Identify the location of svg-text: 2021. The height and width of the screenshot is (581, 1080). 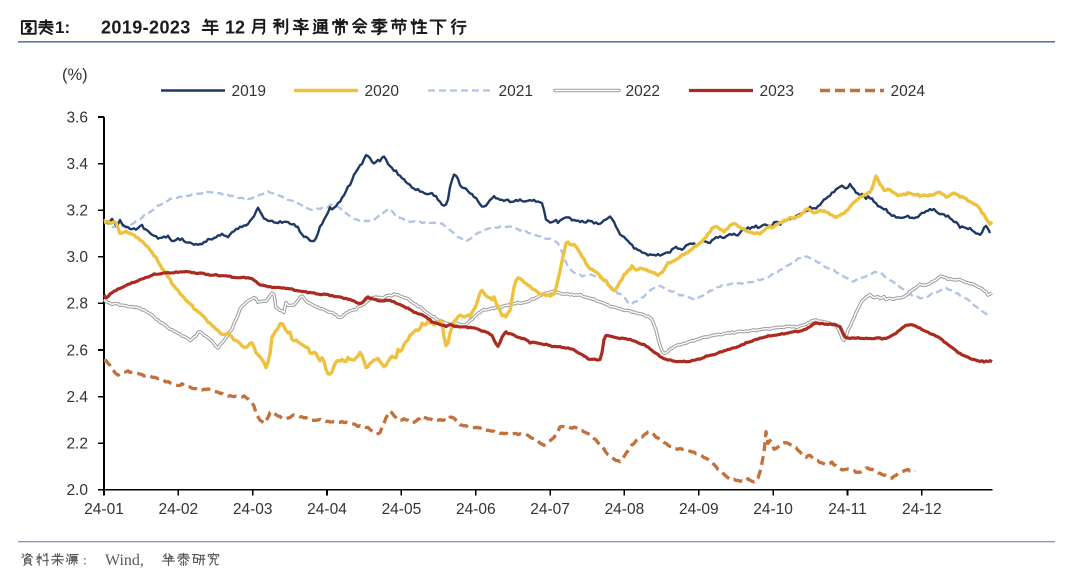
(516, 91).